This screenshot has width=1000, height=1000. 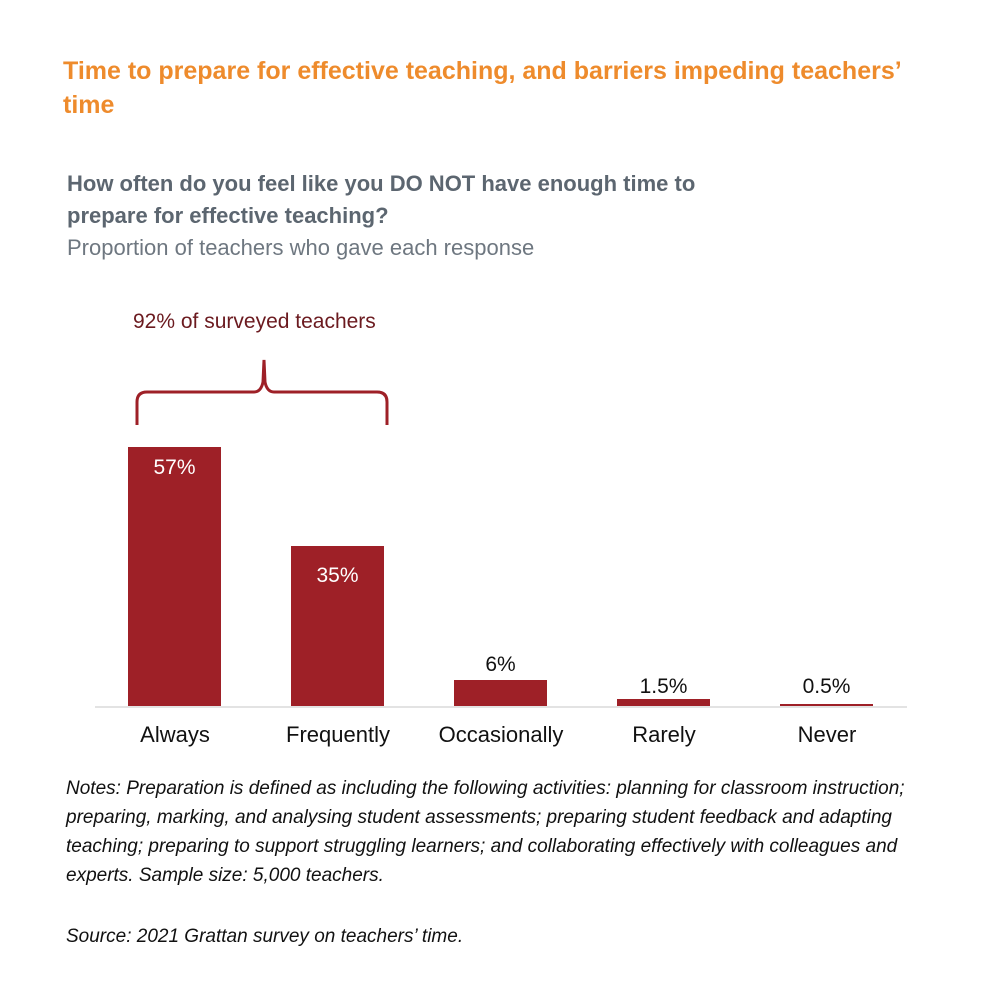 What do you see at coordinates (338, 734) in the screenshot?
I see `category-label-frequently: Frequently` at bounding box center [338, 734].